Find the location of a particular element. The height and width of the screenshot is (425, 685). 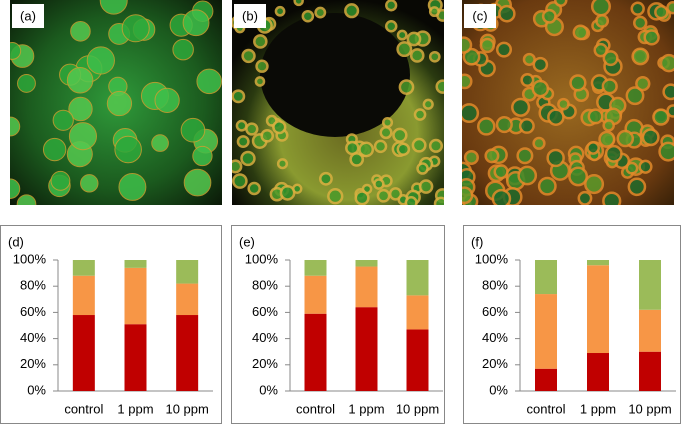

chart-title: (d) is located at coordinates (16, 241).